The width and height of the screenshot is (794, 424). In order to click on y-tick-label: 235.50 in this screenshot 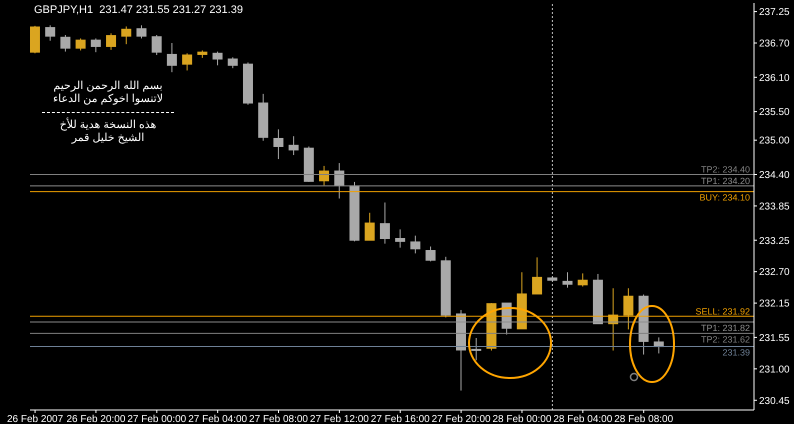, I will do `click(774, 112)`.